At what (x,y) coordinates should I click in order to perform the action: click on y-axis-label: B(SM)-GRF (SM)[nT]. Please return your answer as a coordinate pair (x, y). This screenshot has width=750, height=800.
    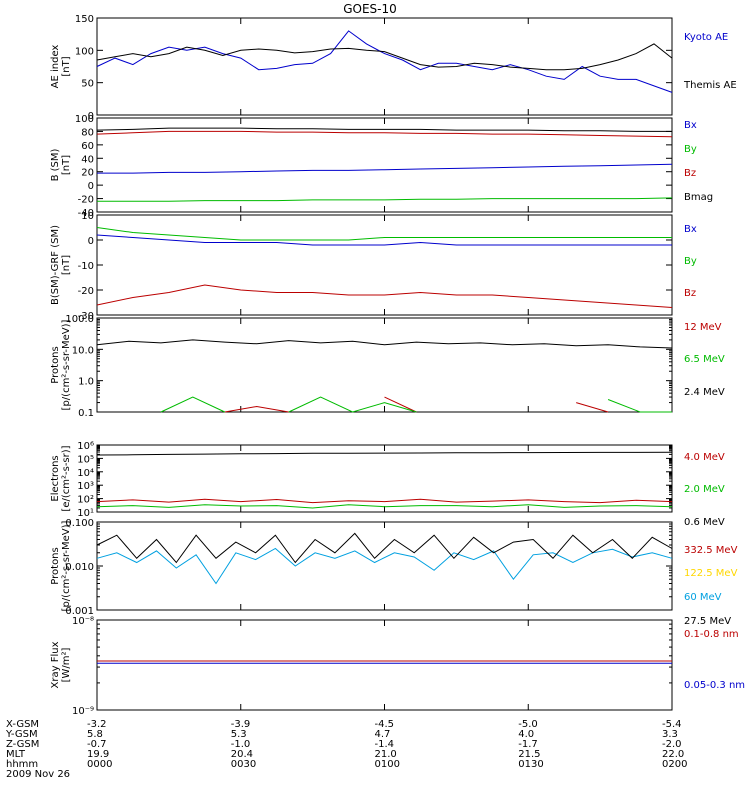
    Looking at the image, I should click on (61, 265).